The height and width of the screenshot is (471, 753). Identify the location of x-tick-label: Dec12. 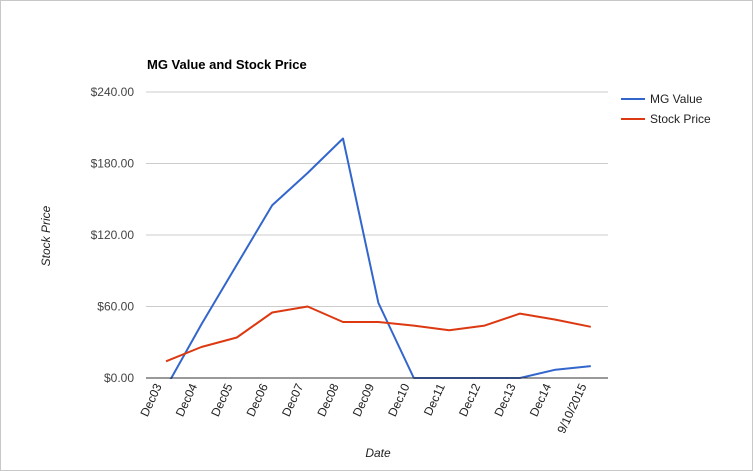
(469, 400).